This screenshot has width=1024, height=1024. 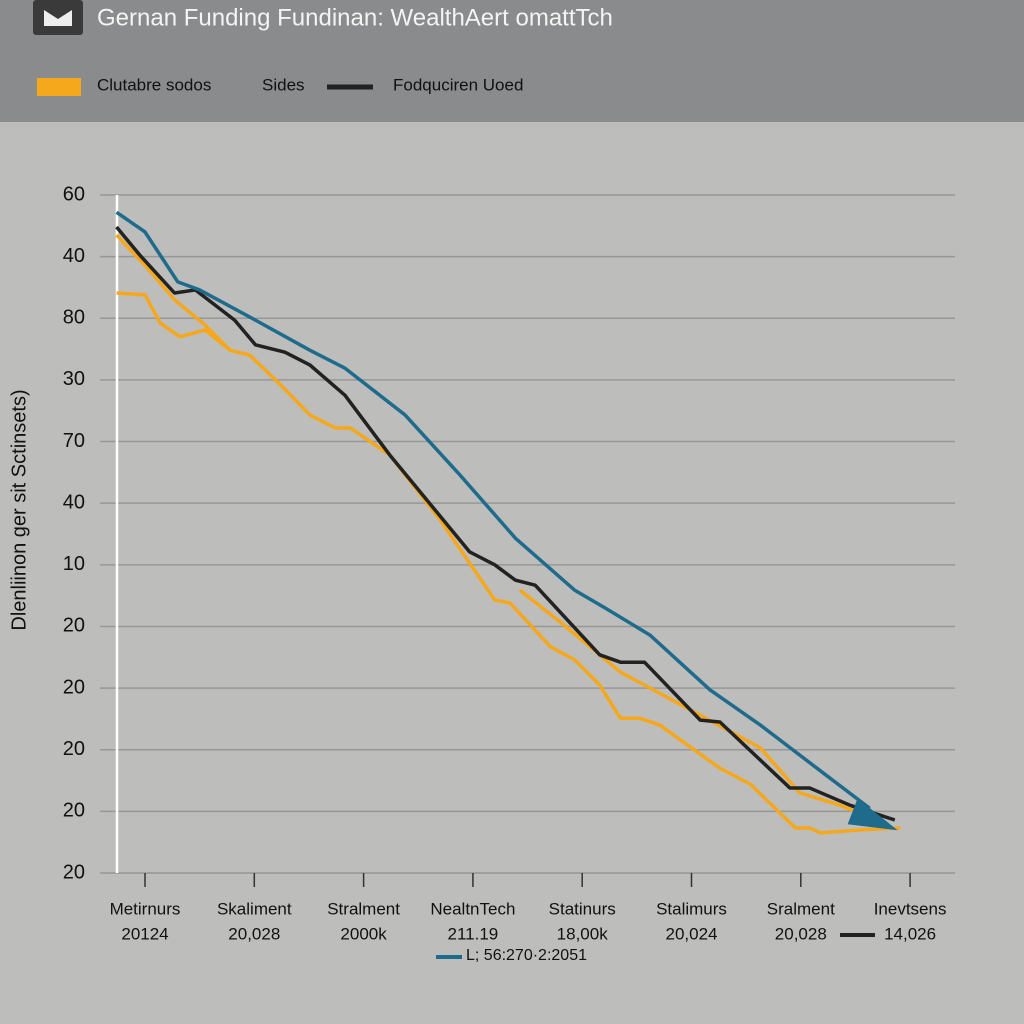 What do you see at coordinates (363, 933) in the screenshot?
I see `x-tick-sublabel: 2000k` at bounding box center [363, 933].